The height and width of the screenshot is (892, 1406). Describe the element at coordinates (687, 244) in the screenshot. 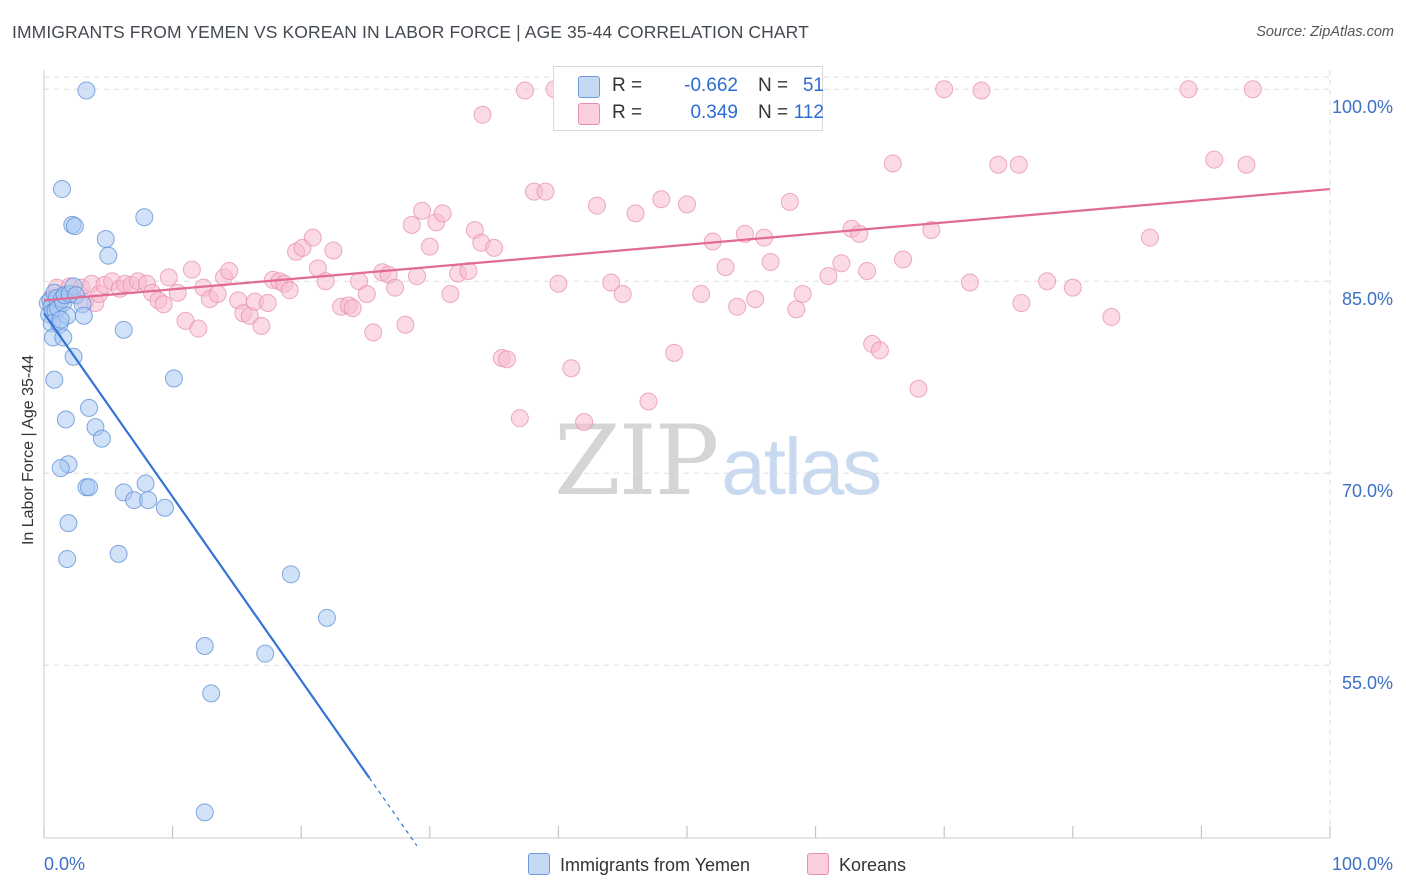

I see `korean-trend-line` at that location.